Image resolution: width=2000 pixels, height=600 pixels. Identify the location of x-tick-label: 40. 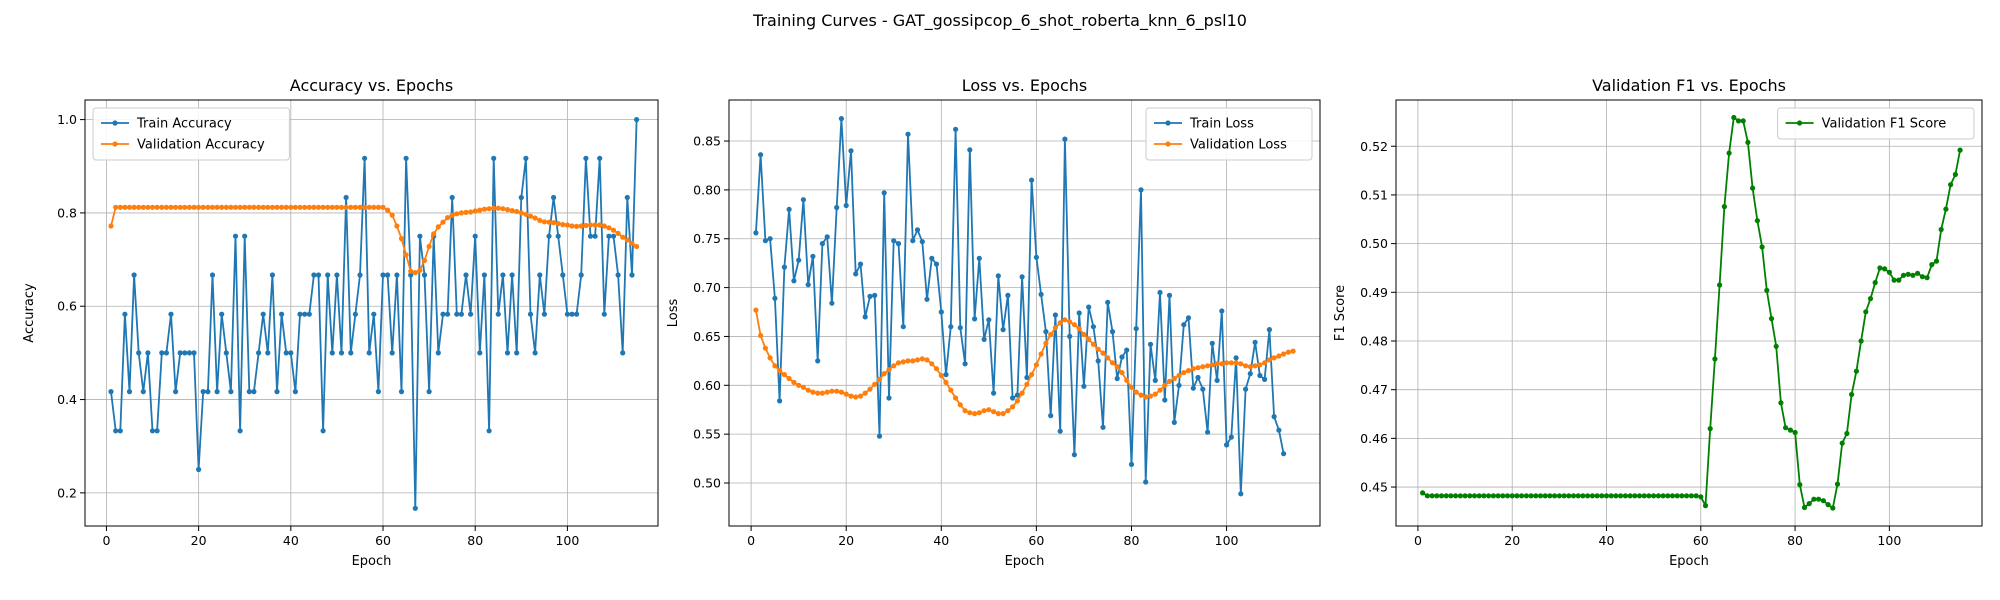
(941, 540).